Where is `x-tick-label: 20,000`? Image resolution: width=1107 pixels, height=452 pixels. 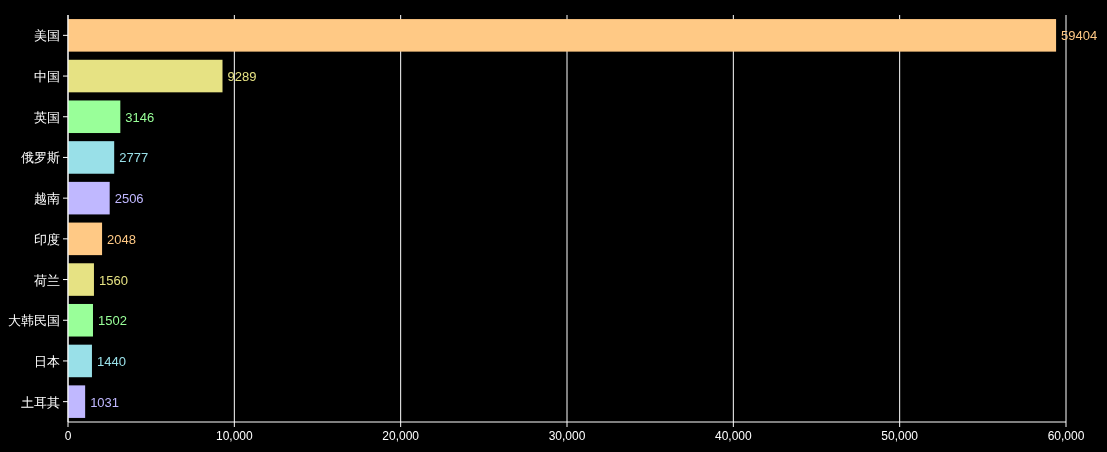
x-tick-label: 20,000 is located at coordinates (401, 436).